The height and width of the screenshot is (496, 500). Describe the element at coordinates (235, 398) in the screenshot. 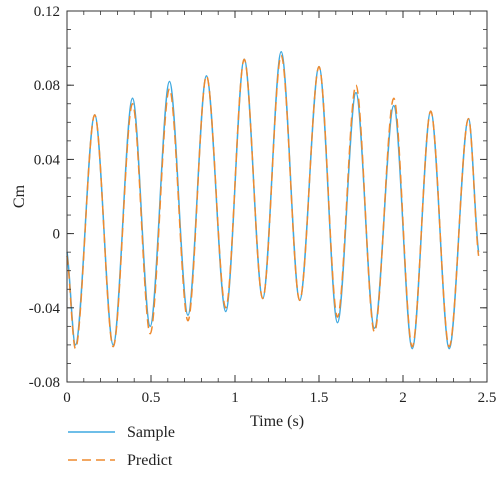

I see `x-tick-label: 1` at that location.